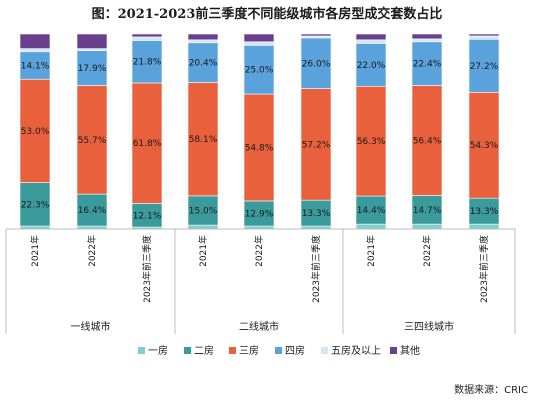 This screenshot has width=534, height=402. I want to click on bar-segment-三房-2, so click(92, 140).